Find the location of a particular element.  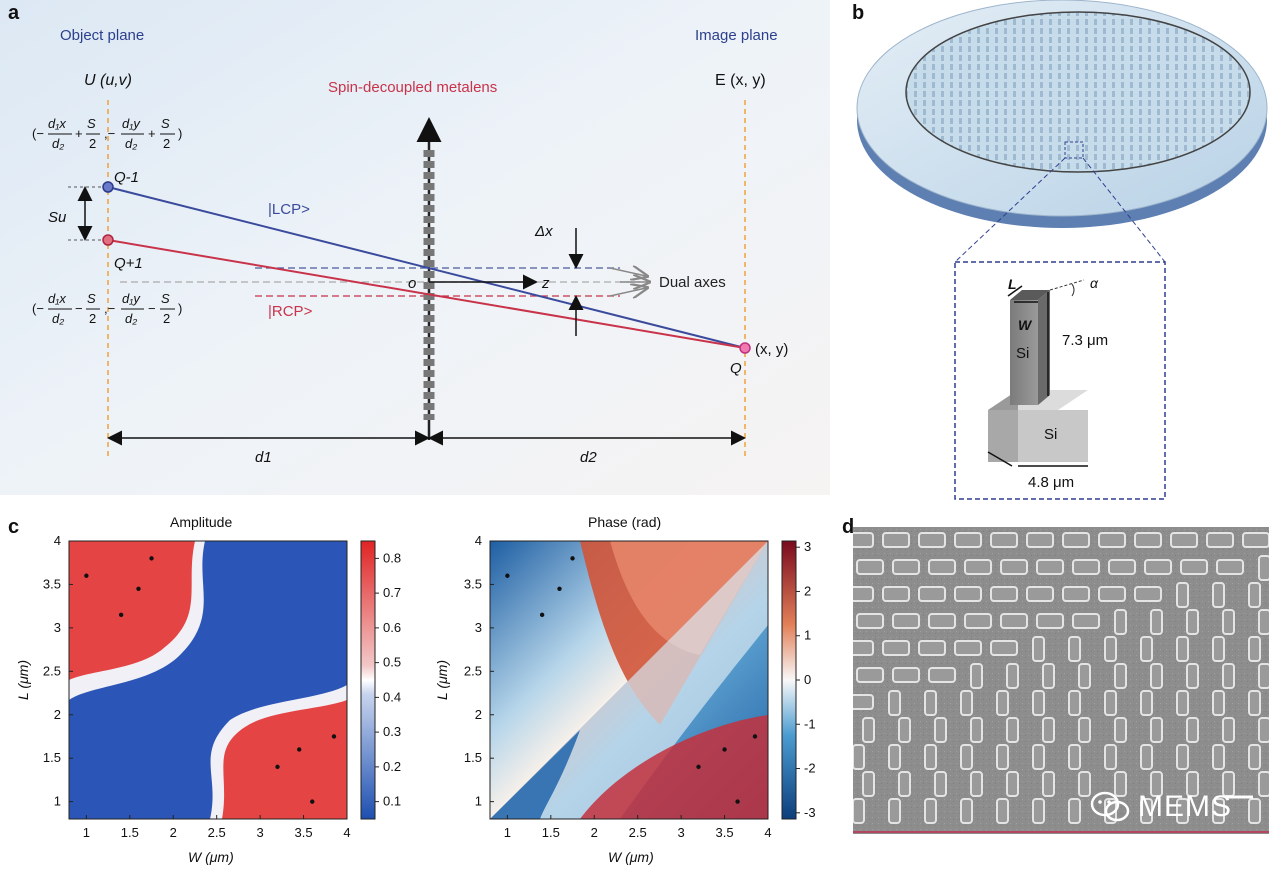

sem-pattern is located at coordinates (1061, 680).